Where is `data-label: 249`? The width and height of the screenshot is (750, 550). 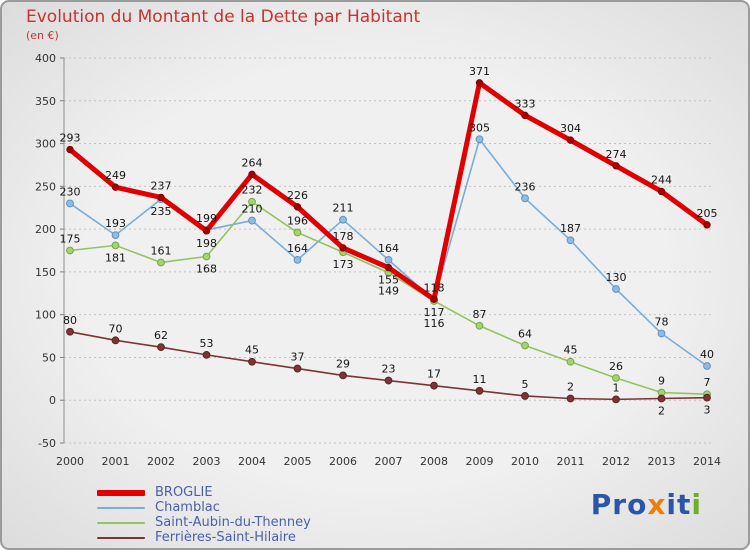
data-label: 249 is located at coordinates (115, 175).